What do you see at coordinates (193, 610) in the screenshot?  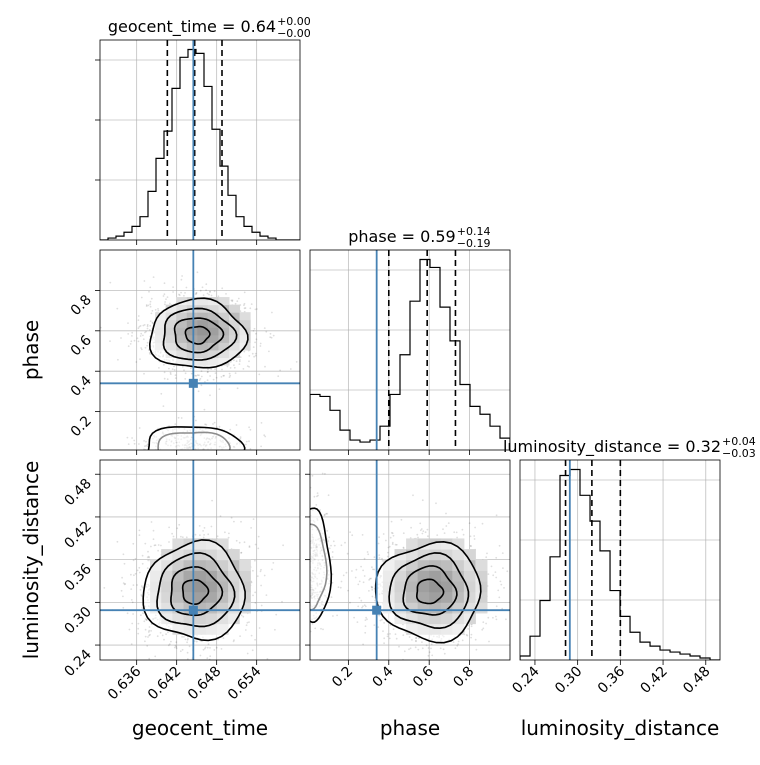 I see `truth-marker` at bounding box center [193, 610].